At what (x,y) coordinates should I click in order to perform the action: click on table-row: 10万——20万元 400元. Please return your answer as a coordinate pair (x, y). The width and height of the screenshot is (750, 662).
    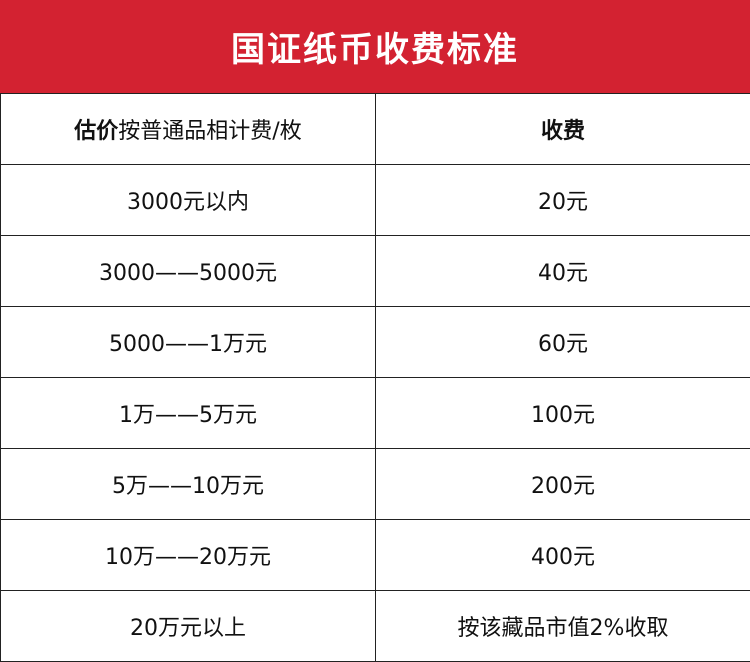
    Looking at the image, I should click on (375, 555).